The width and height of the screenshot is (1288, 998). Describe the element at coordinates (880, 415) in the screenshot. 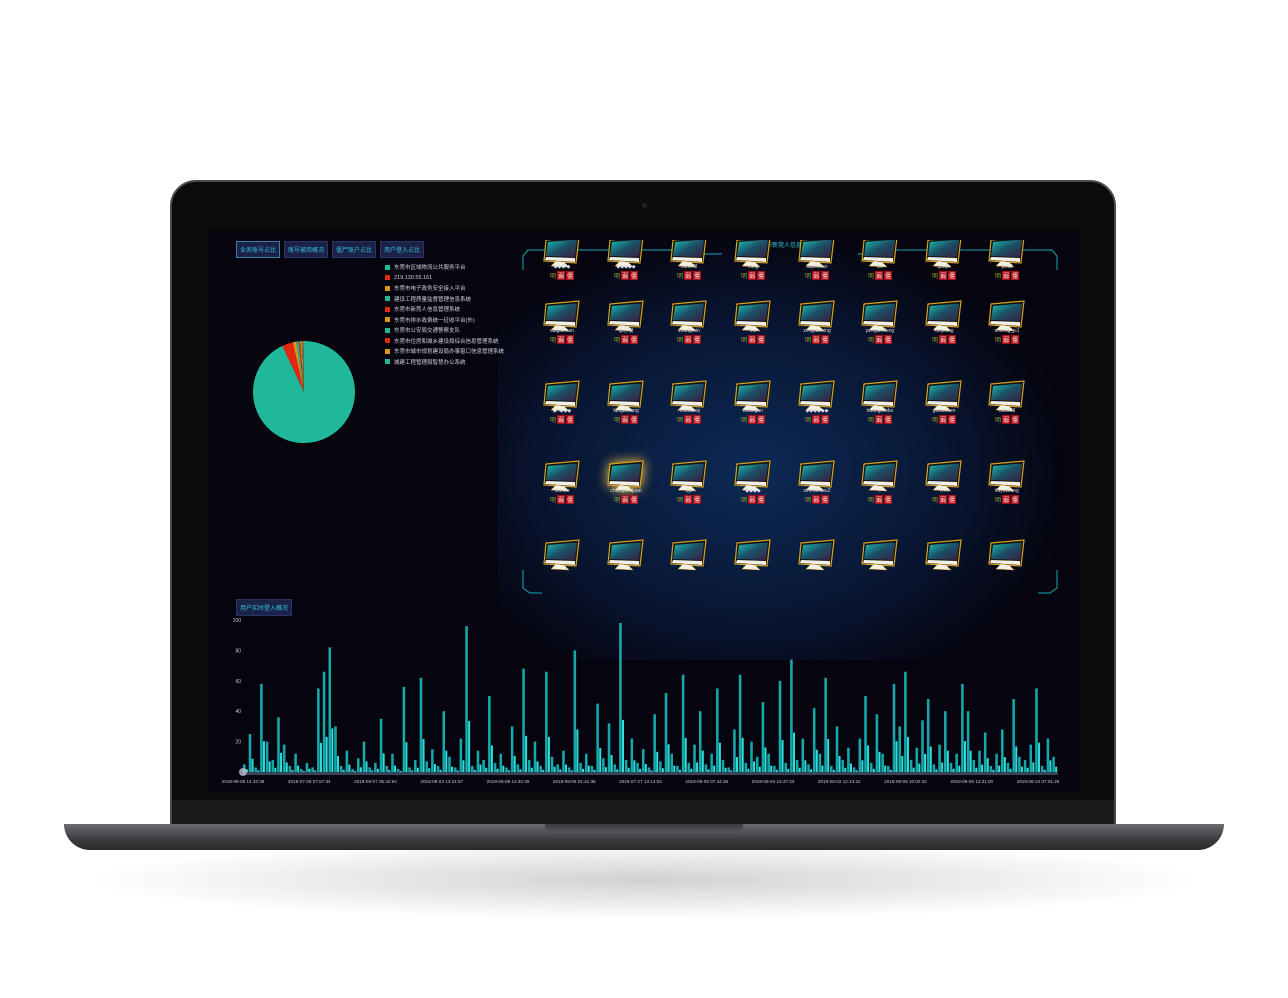

I see `terminal-item: huangrenbo 明弱僵` at that location.